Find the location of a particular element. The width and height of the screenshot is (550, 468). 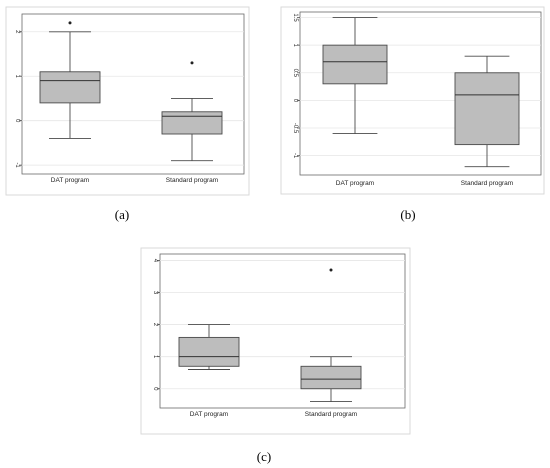

panel-c-label: (c) is located at coordinates (264, 456).